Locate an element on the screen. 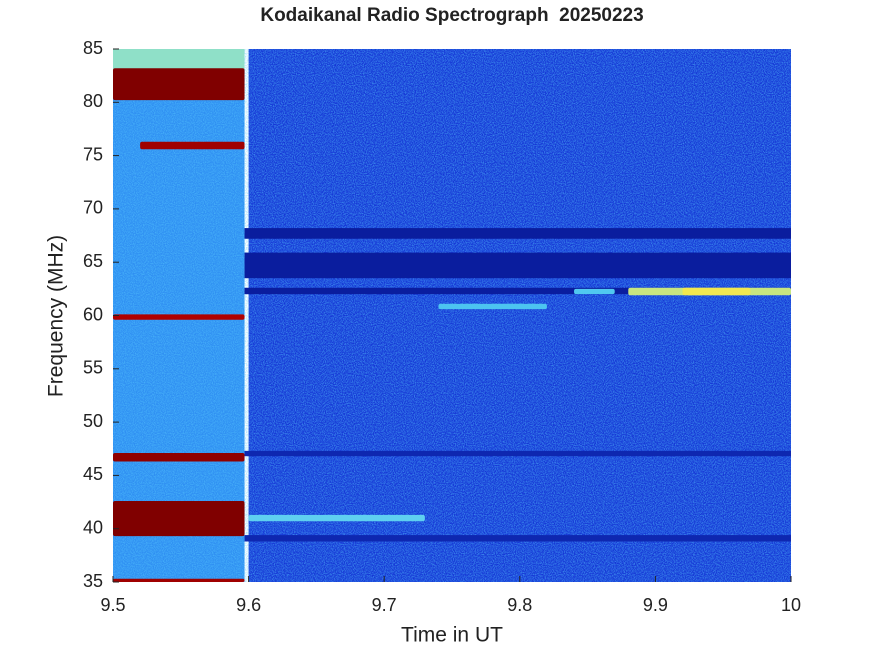 This screenshot has width=874, height=655. y-tick-label: 85 is located at coordinates (93, 48).